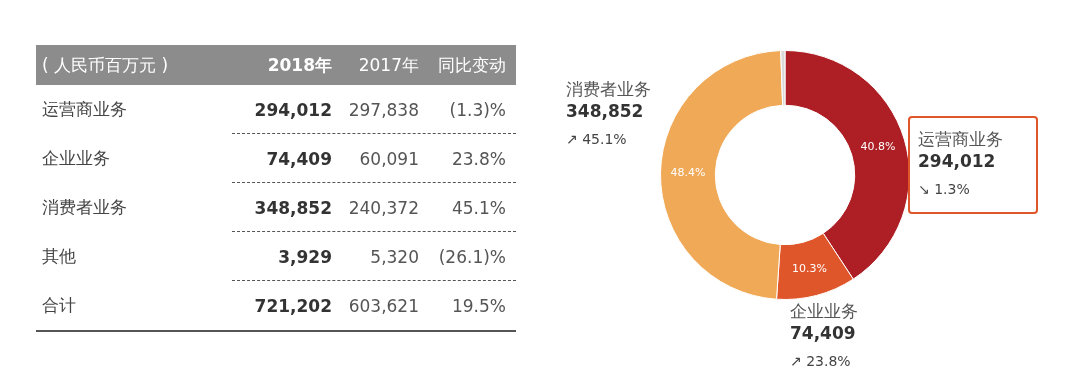 The height and width of the screenshot is (385, 1080). I want to click on text: 60,091, so click(388, 158).